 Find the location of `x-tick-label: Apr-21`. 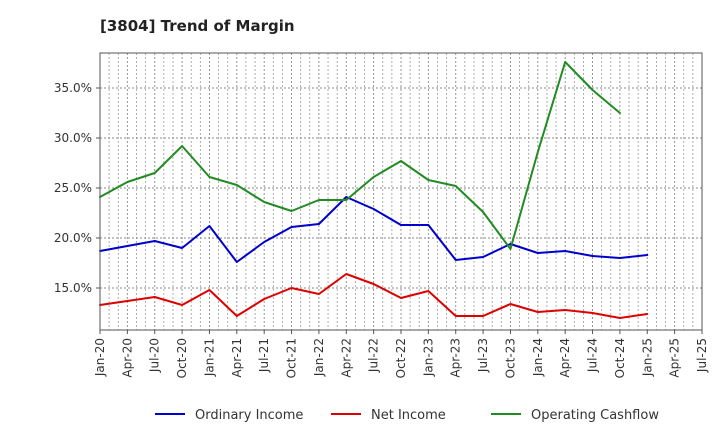

x-tick-label: Apr-21 is located at coordinates (237, 358).